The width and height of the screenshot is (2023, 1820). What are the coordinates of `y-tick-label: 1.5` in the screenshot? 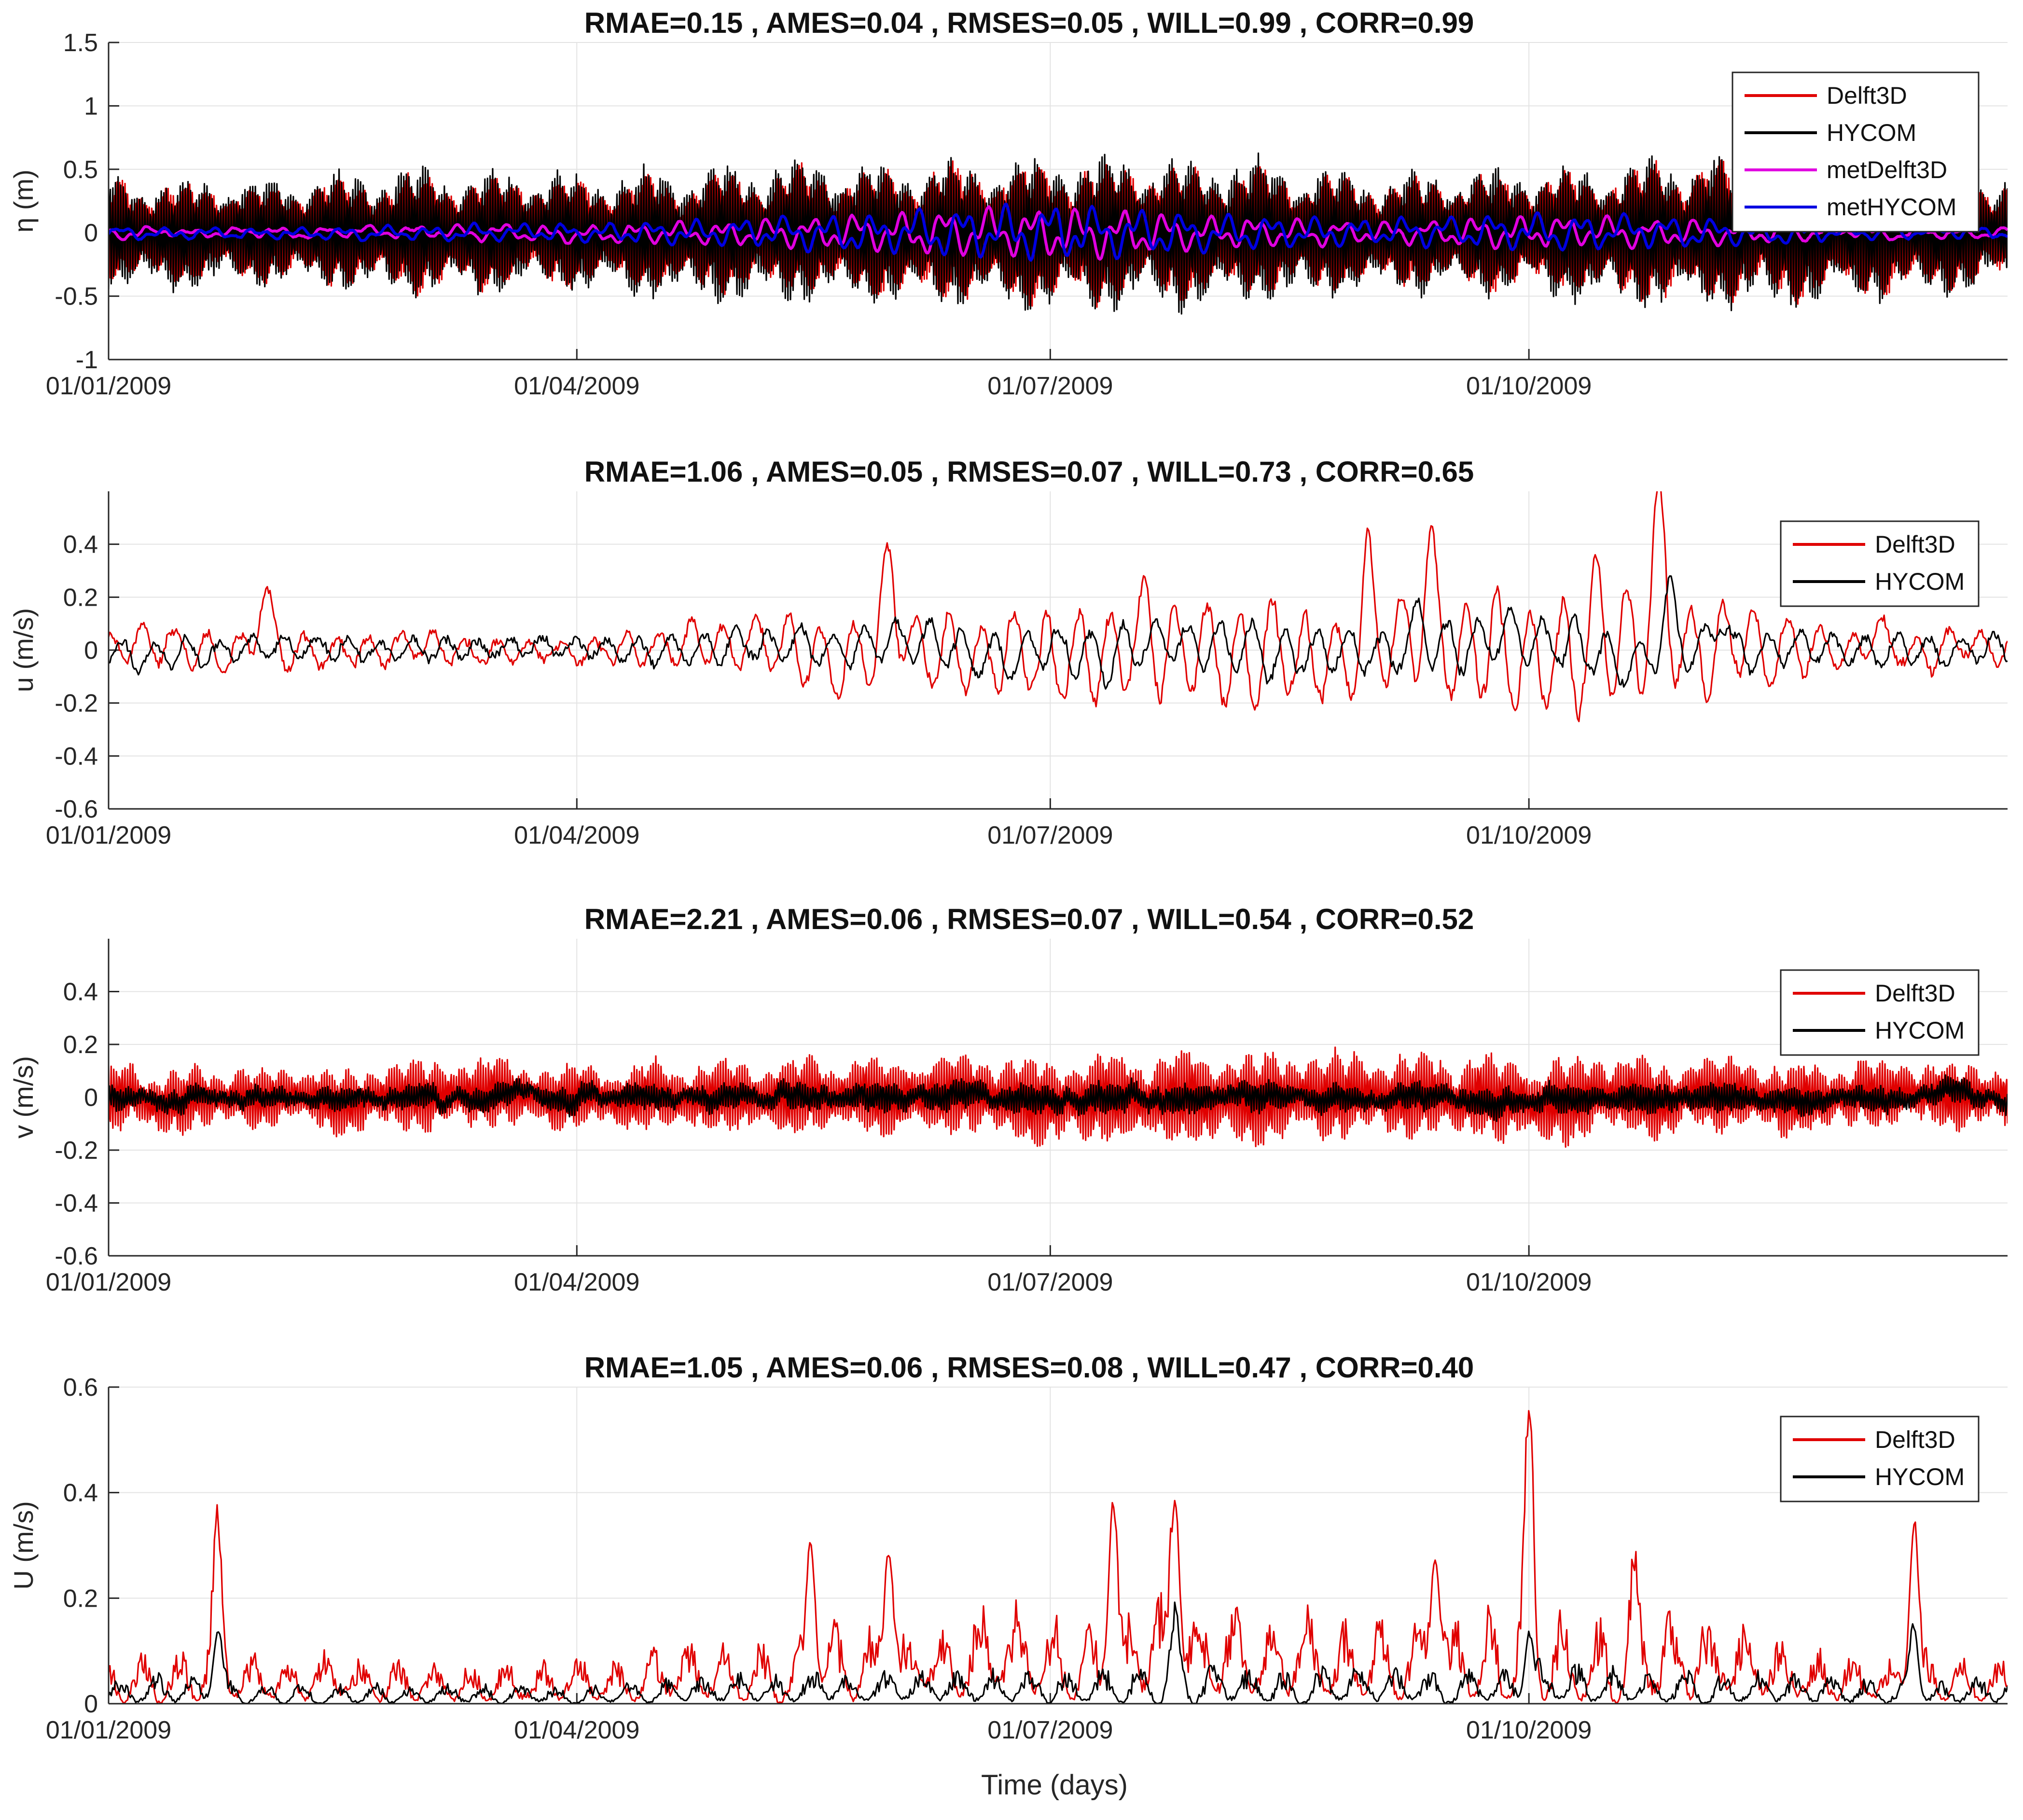 It's located at (80, 43).